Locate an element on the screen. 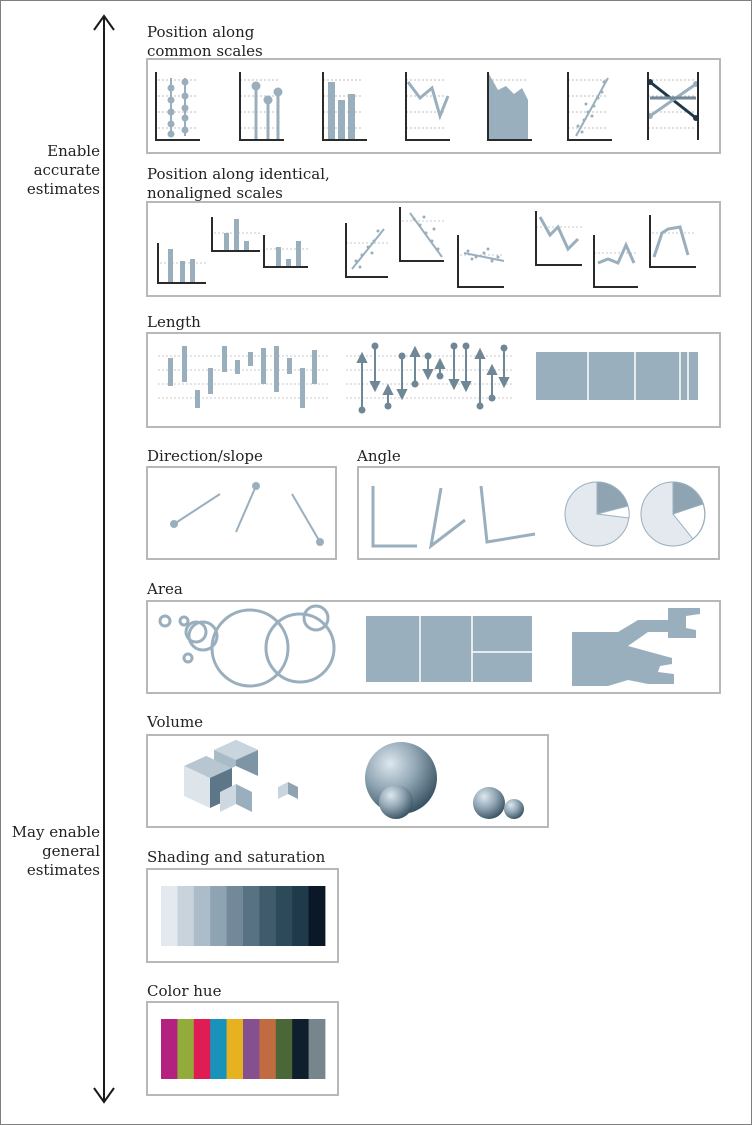  title-line: Position along is located at coordinates (201, 32).